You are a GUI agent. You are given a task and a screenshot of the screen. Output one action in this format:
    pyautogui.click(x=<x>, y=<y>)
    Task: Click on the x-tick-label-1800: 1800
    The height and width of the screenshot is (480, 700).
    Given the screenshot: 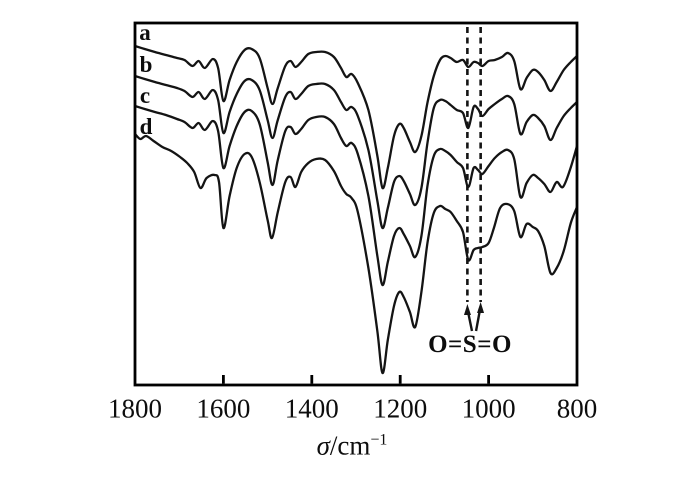 What is the action you would take?
    pyautogui.click(x=135, y=408)
    